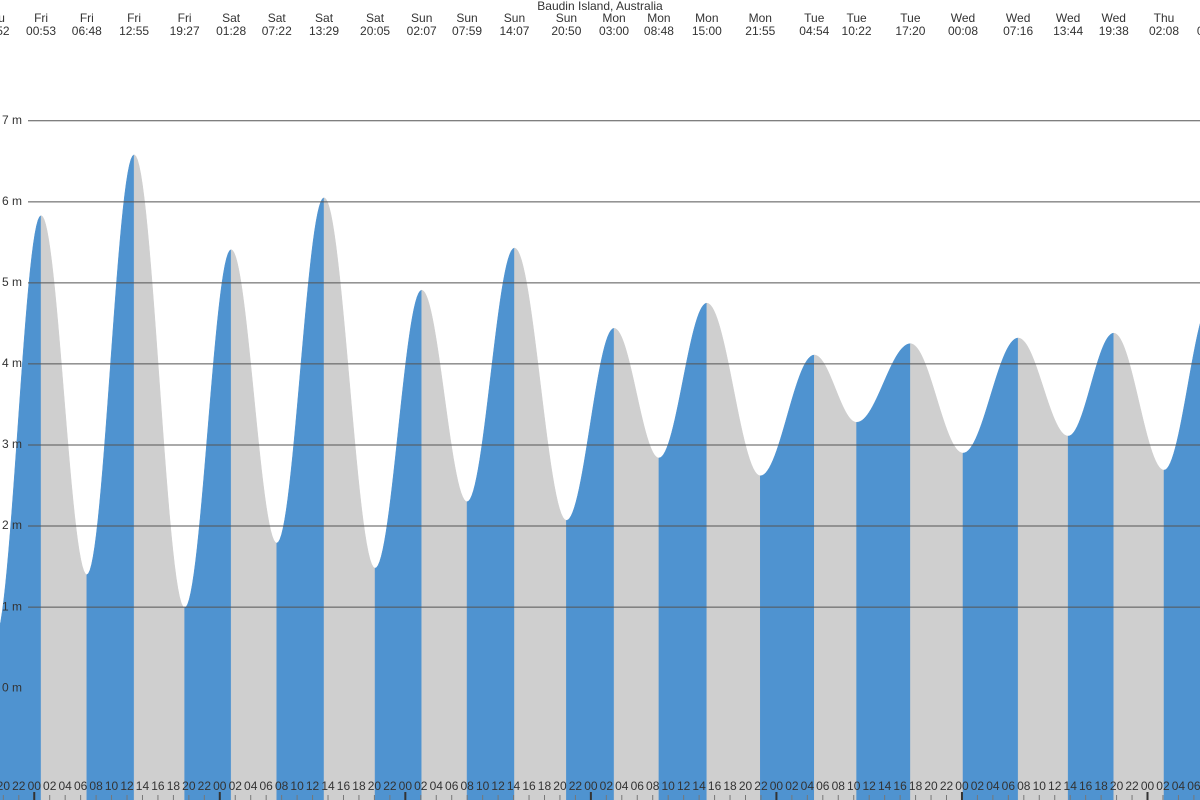 This screenshot has width=1200, height=800. Describe the element at coordinates (12, 687) in the screenshot. I see `y-tick-label: 0 m` at that location.